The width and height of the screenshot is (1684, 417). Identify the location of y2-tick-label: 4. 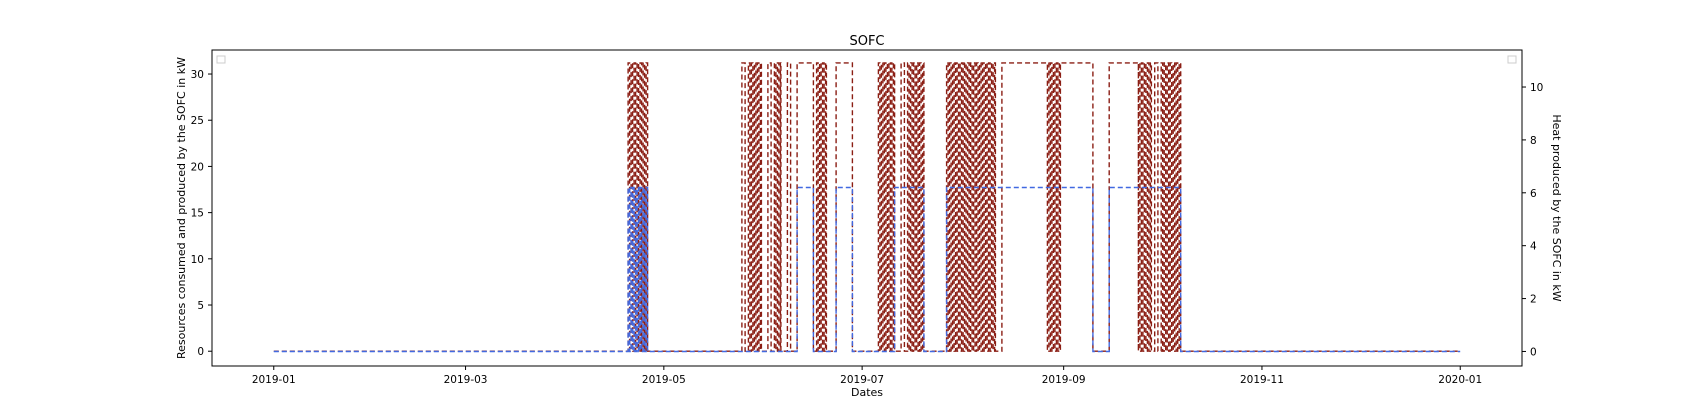
(1533, 247).